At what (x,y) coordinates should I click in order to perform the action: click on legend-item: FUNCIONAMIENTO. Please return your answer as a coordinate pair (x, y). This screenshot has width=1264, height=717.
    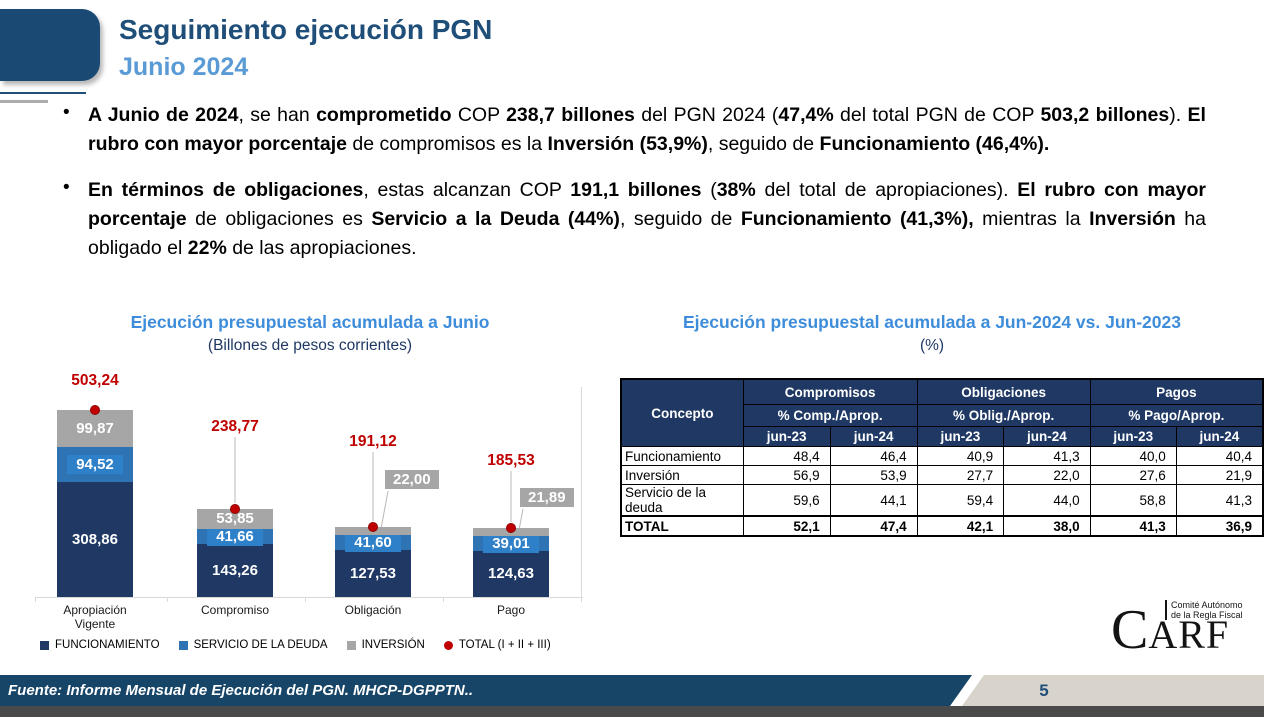
    Looking at the image, I should click on (100, 645).